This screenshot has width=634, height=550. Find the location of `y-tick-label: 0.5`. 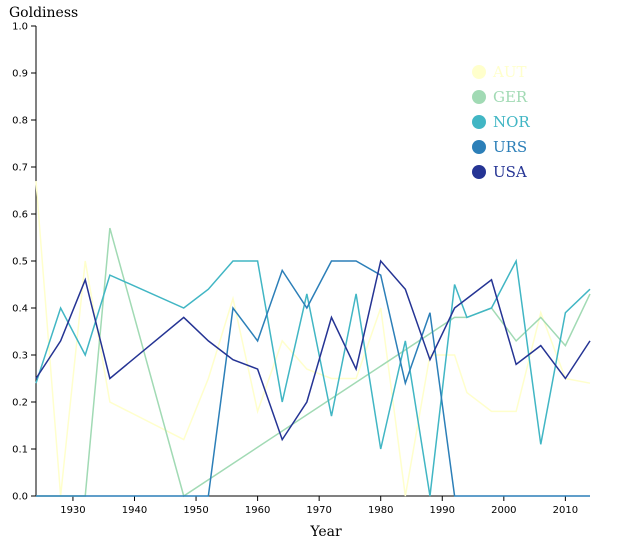

y-tick-label: 0.5 is located at coordinates (20, 262).